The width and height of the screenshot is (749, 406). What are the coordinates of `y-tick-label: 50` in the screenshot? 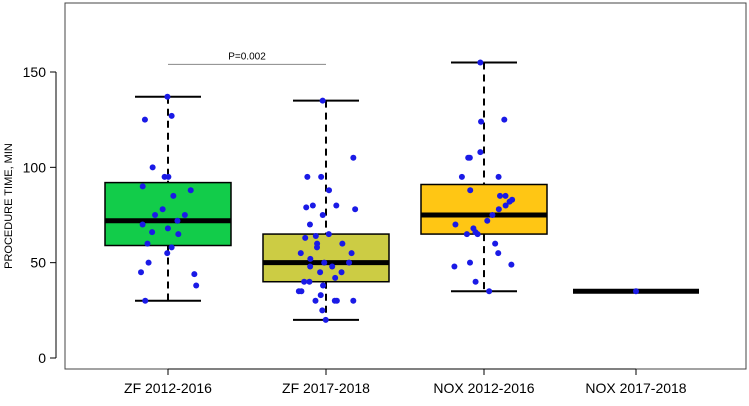 It's located at (38, 263).